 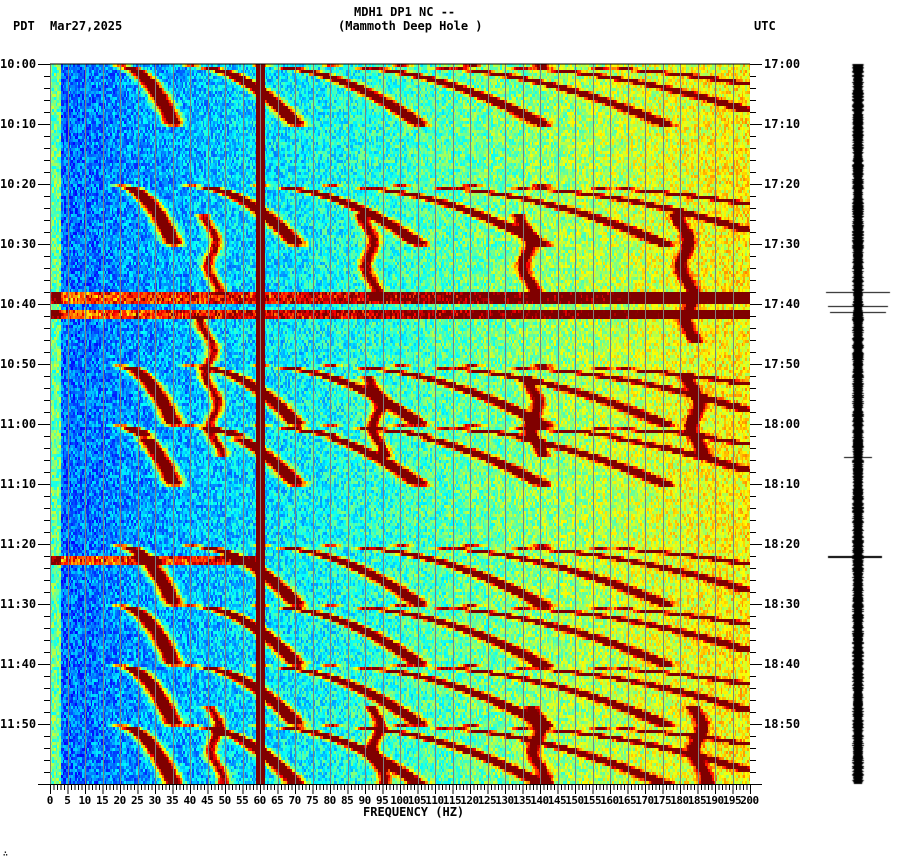 What do you see at coordinates (405, 12) in the screenshot?
I see `station-line: MDH1 DP1 NC --` at bounding box center [405, 12].